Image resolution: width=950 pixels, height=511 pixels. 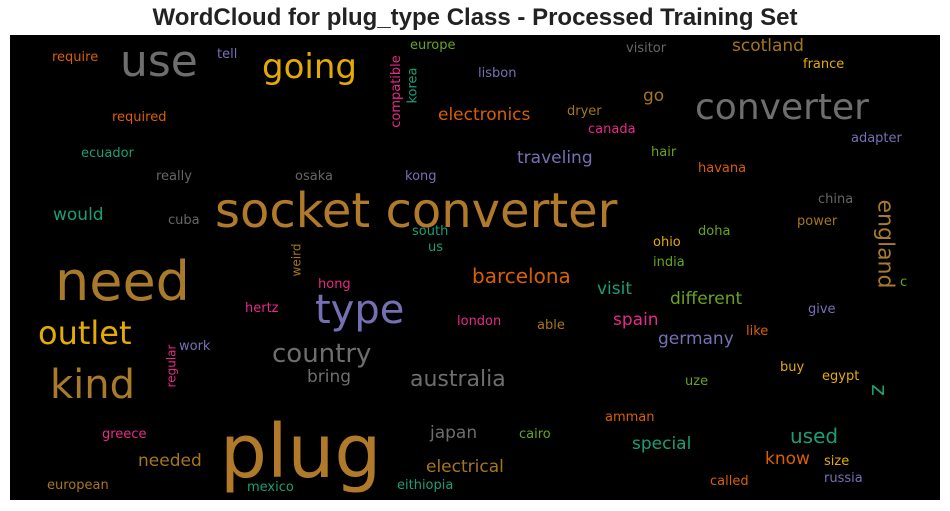 What do you see at coordinates (782, 107) in the screenshot?
I see `word-converter: converter` at bounding box center [782, 107].